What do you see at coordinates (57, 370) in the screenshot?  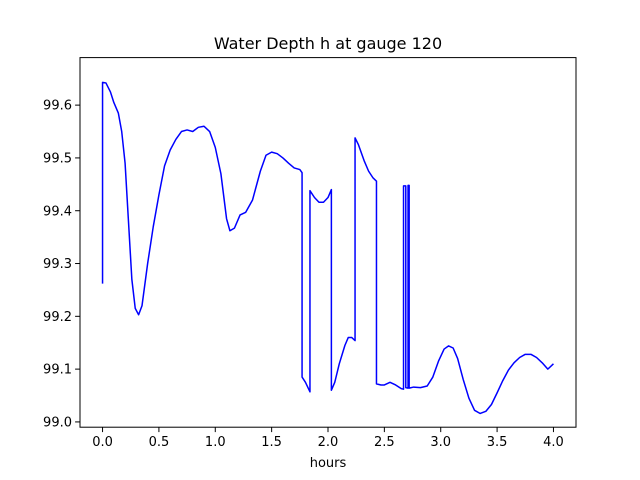 I see `y-tick-label: 99.1` at bounding box center [57, 370].